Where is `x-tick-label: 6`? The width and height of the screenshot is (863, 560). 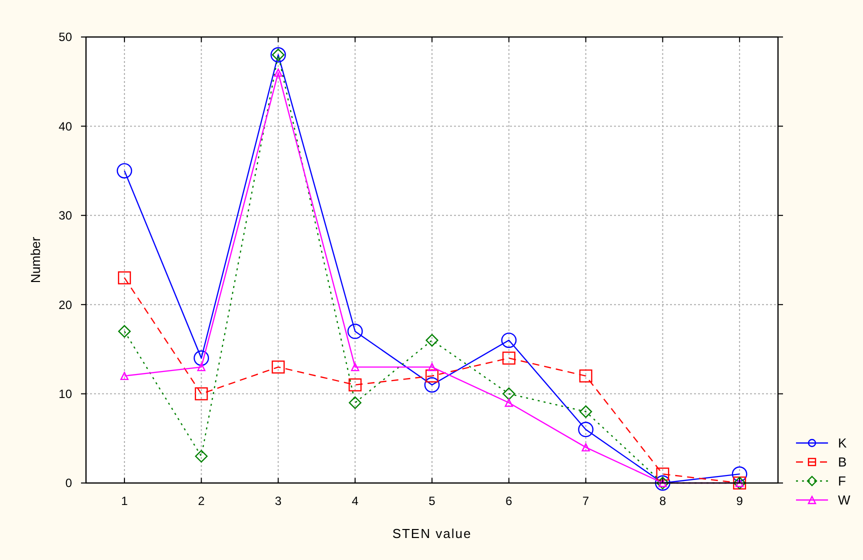
x-tick-label: 6 is located at coordinates (509, 501).